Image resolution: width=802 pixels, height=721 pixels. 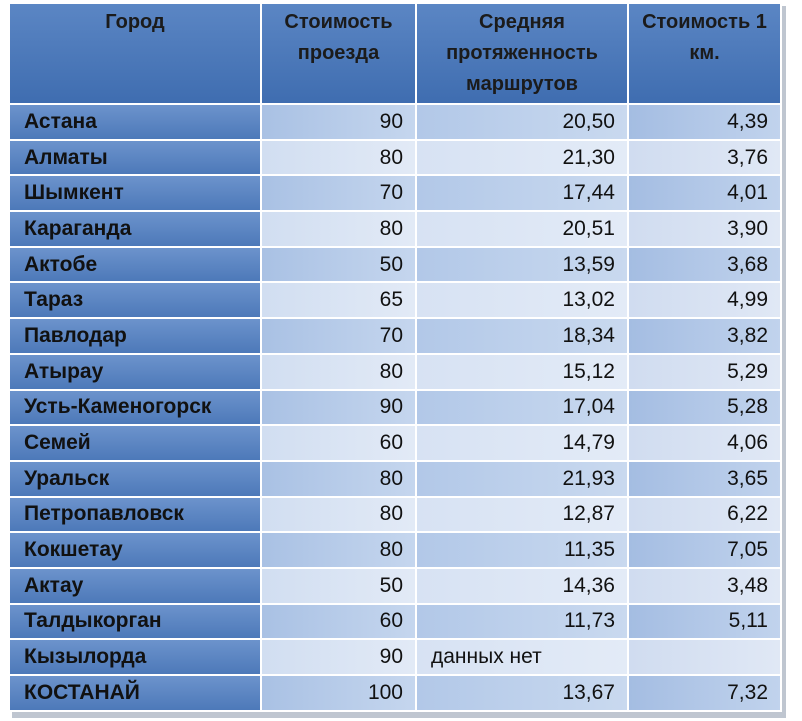 What do you see at coordinates (704, 478) in the screenshot?
I see `per-km-cell: 3,65` at bounding box center [704, 478].